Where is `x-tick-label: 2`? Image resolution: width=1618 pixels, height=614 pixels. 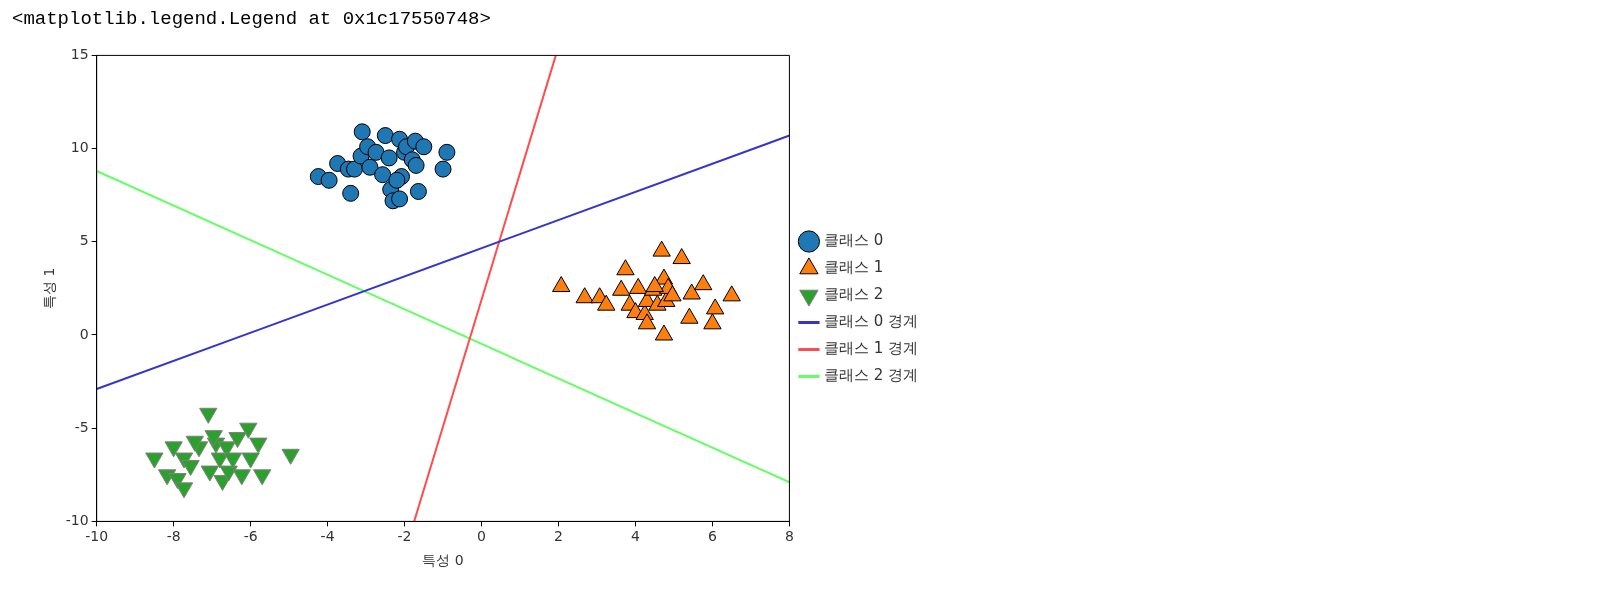 x-tick-label: 2 is located at coordinates (558, 536).